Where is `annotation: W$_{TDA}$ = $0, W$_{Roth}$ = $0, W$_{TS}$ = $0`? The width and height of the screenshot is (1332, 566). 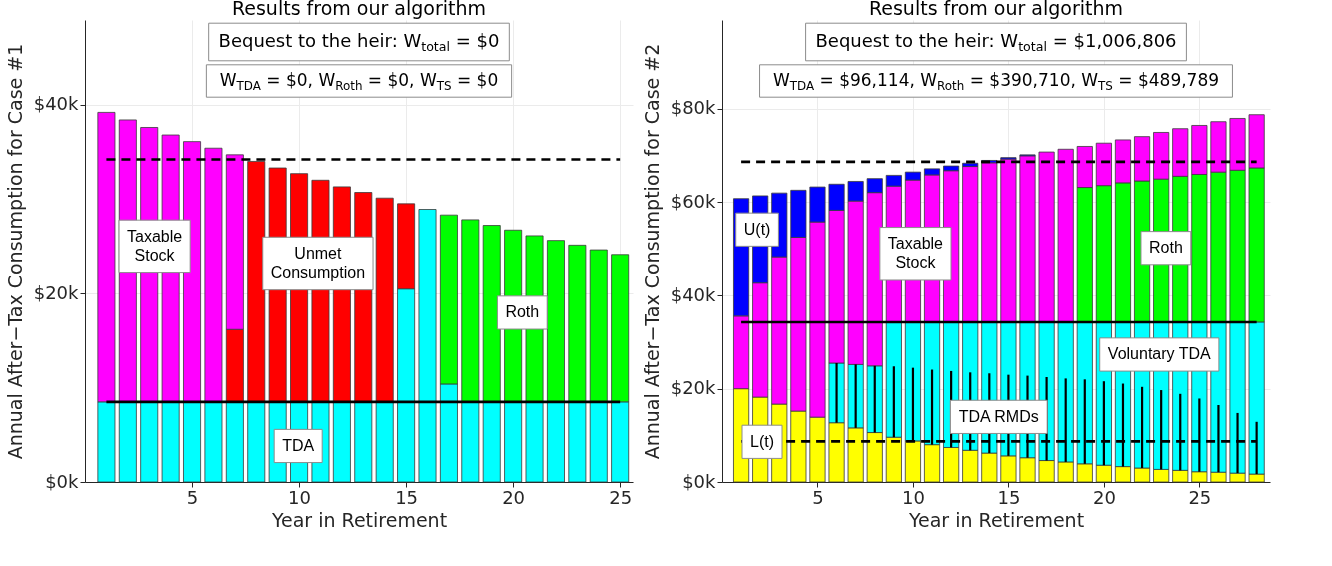
annotation: W$_{TDA}$ = $0, W$_{Roth}$ = $0, W$_{TS}$ = $0 is located at coordinates (359, 81).